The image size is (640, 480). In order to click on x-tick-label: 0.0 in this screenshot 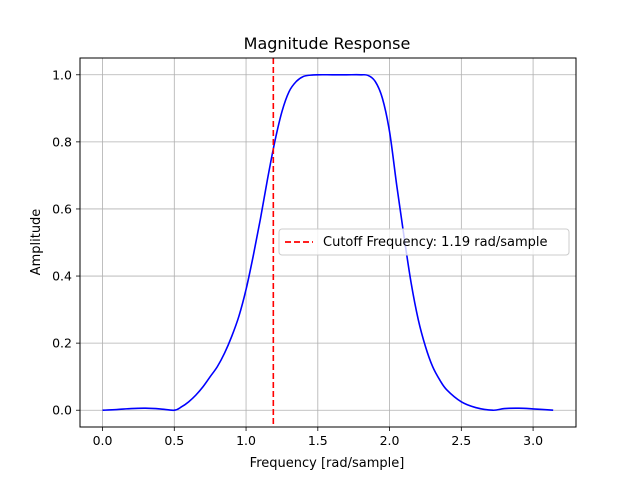, I will do `click(103, 440)`.